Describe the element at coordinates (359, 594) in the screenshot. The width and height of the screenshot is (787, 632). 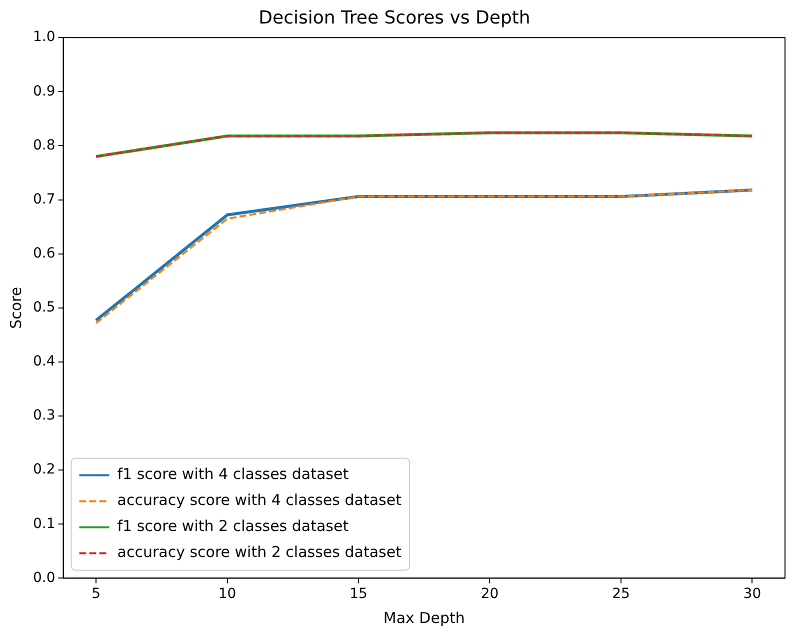
I see `x-tick-label: 15` at that location.